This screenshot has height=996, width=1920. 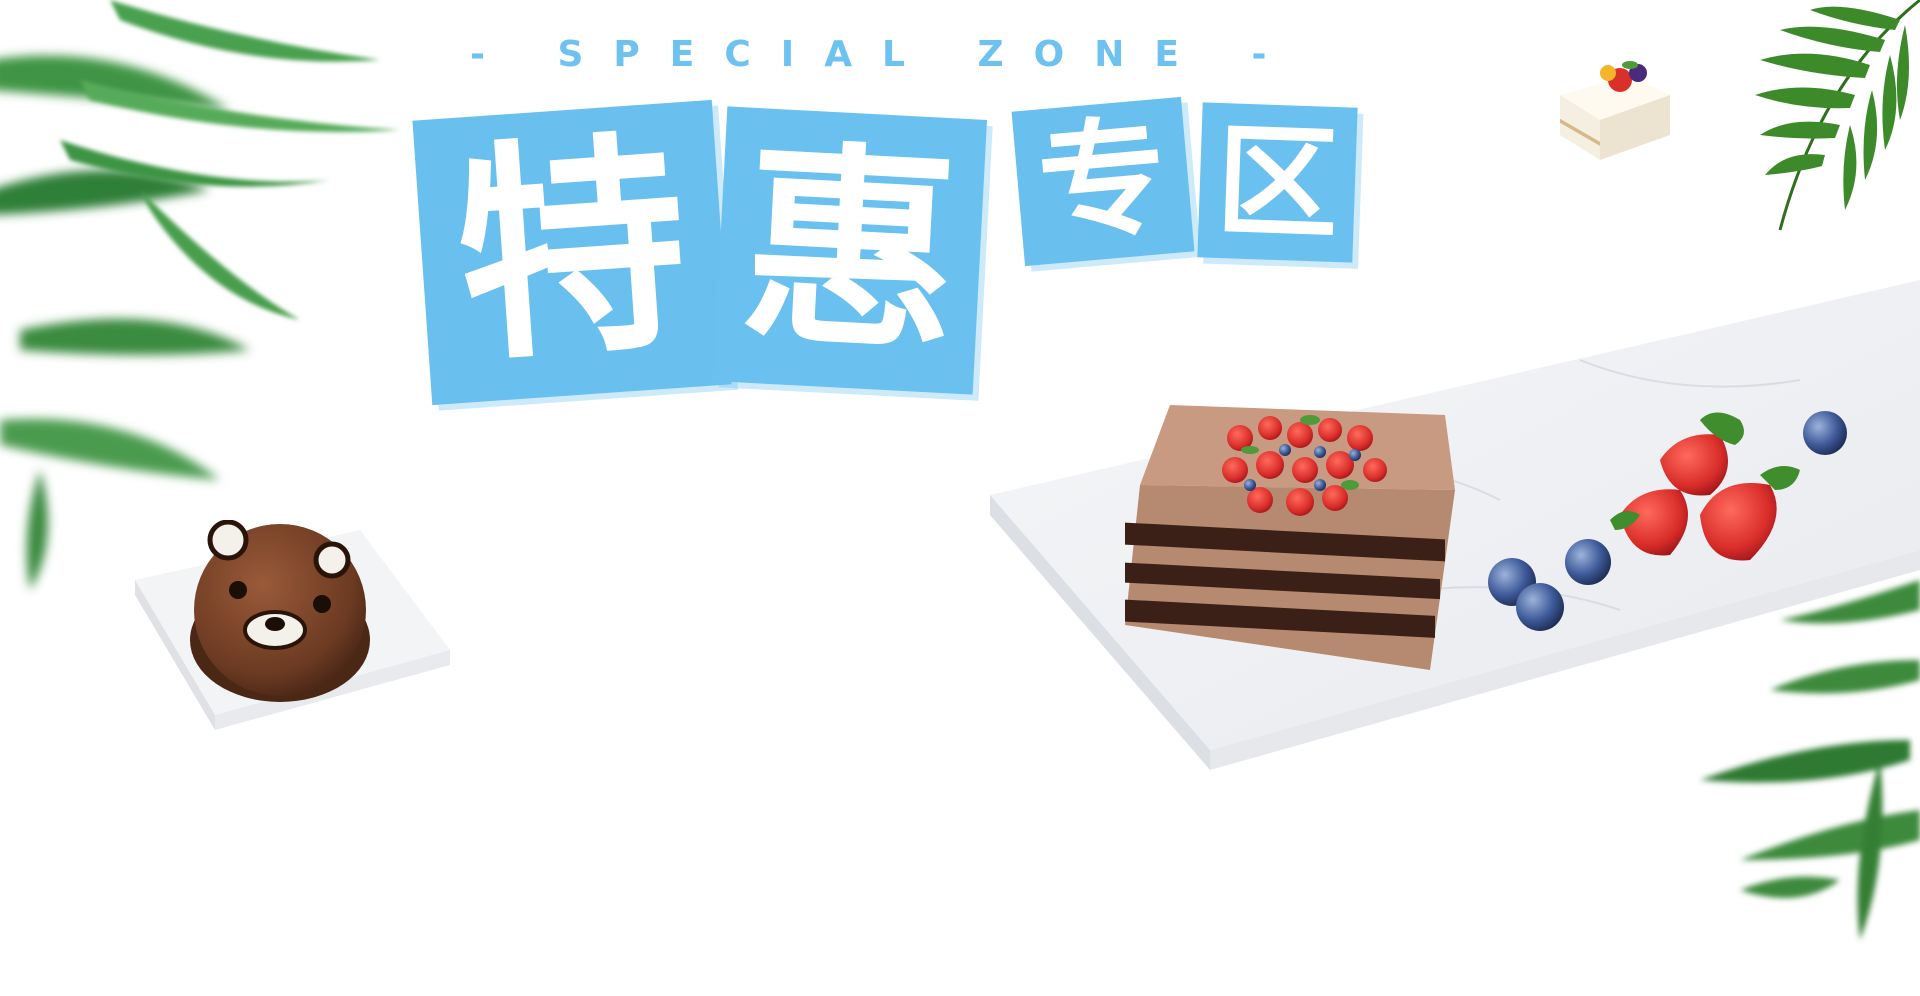 I want to click on title-tile-1: 特, so click(x=572, y=252).